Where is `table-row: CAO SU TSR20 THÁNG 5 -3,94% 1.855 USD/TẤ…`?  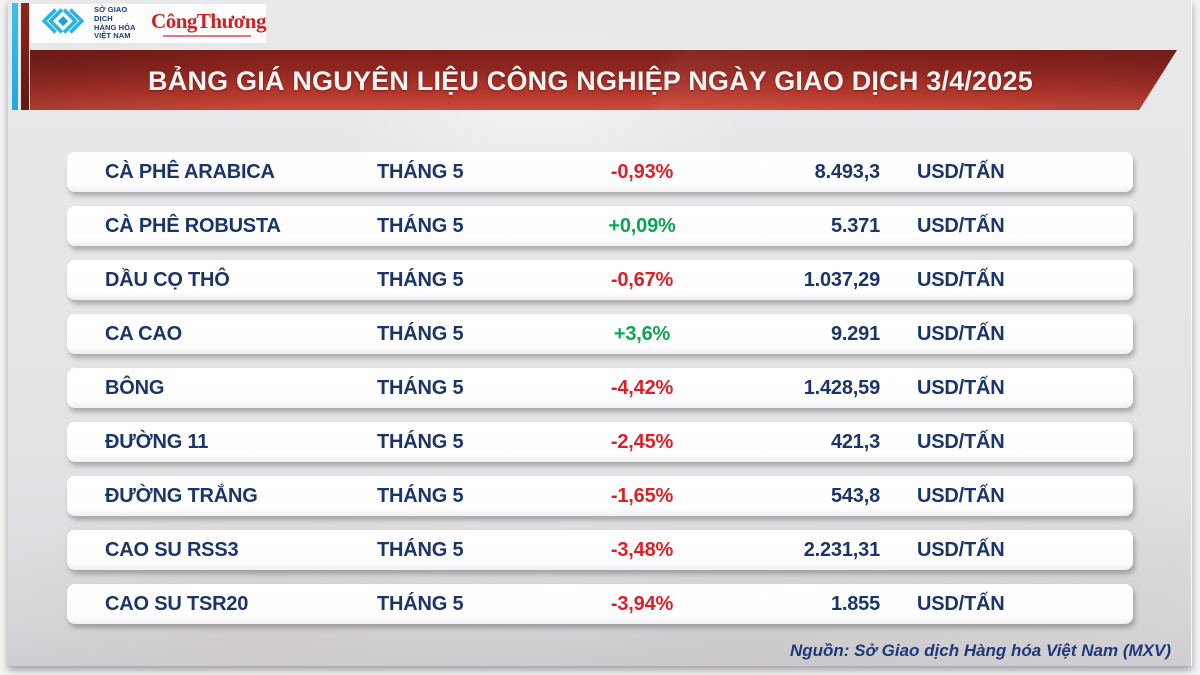
table-row: CAO SU TSR20 THÁNG 5 -3,94% 1.855 USD/TẤ… is located at coordinates (600, 604).